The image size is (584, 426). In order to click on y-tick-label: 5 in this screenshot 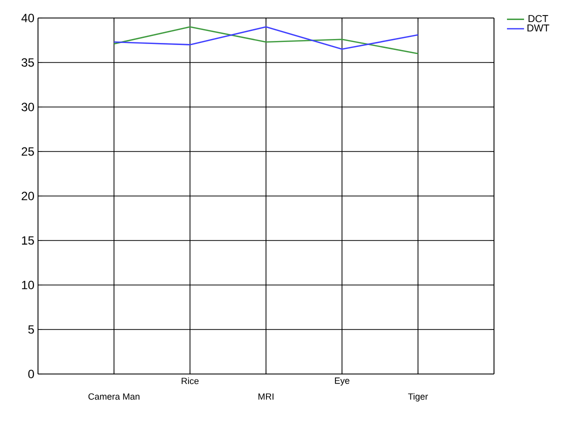, I will do `click(31, 329)`.